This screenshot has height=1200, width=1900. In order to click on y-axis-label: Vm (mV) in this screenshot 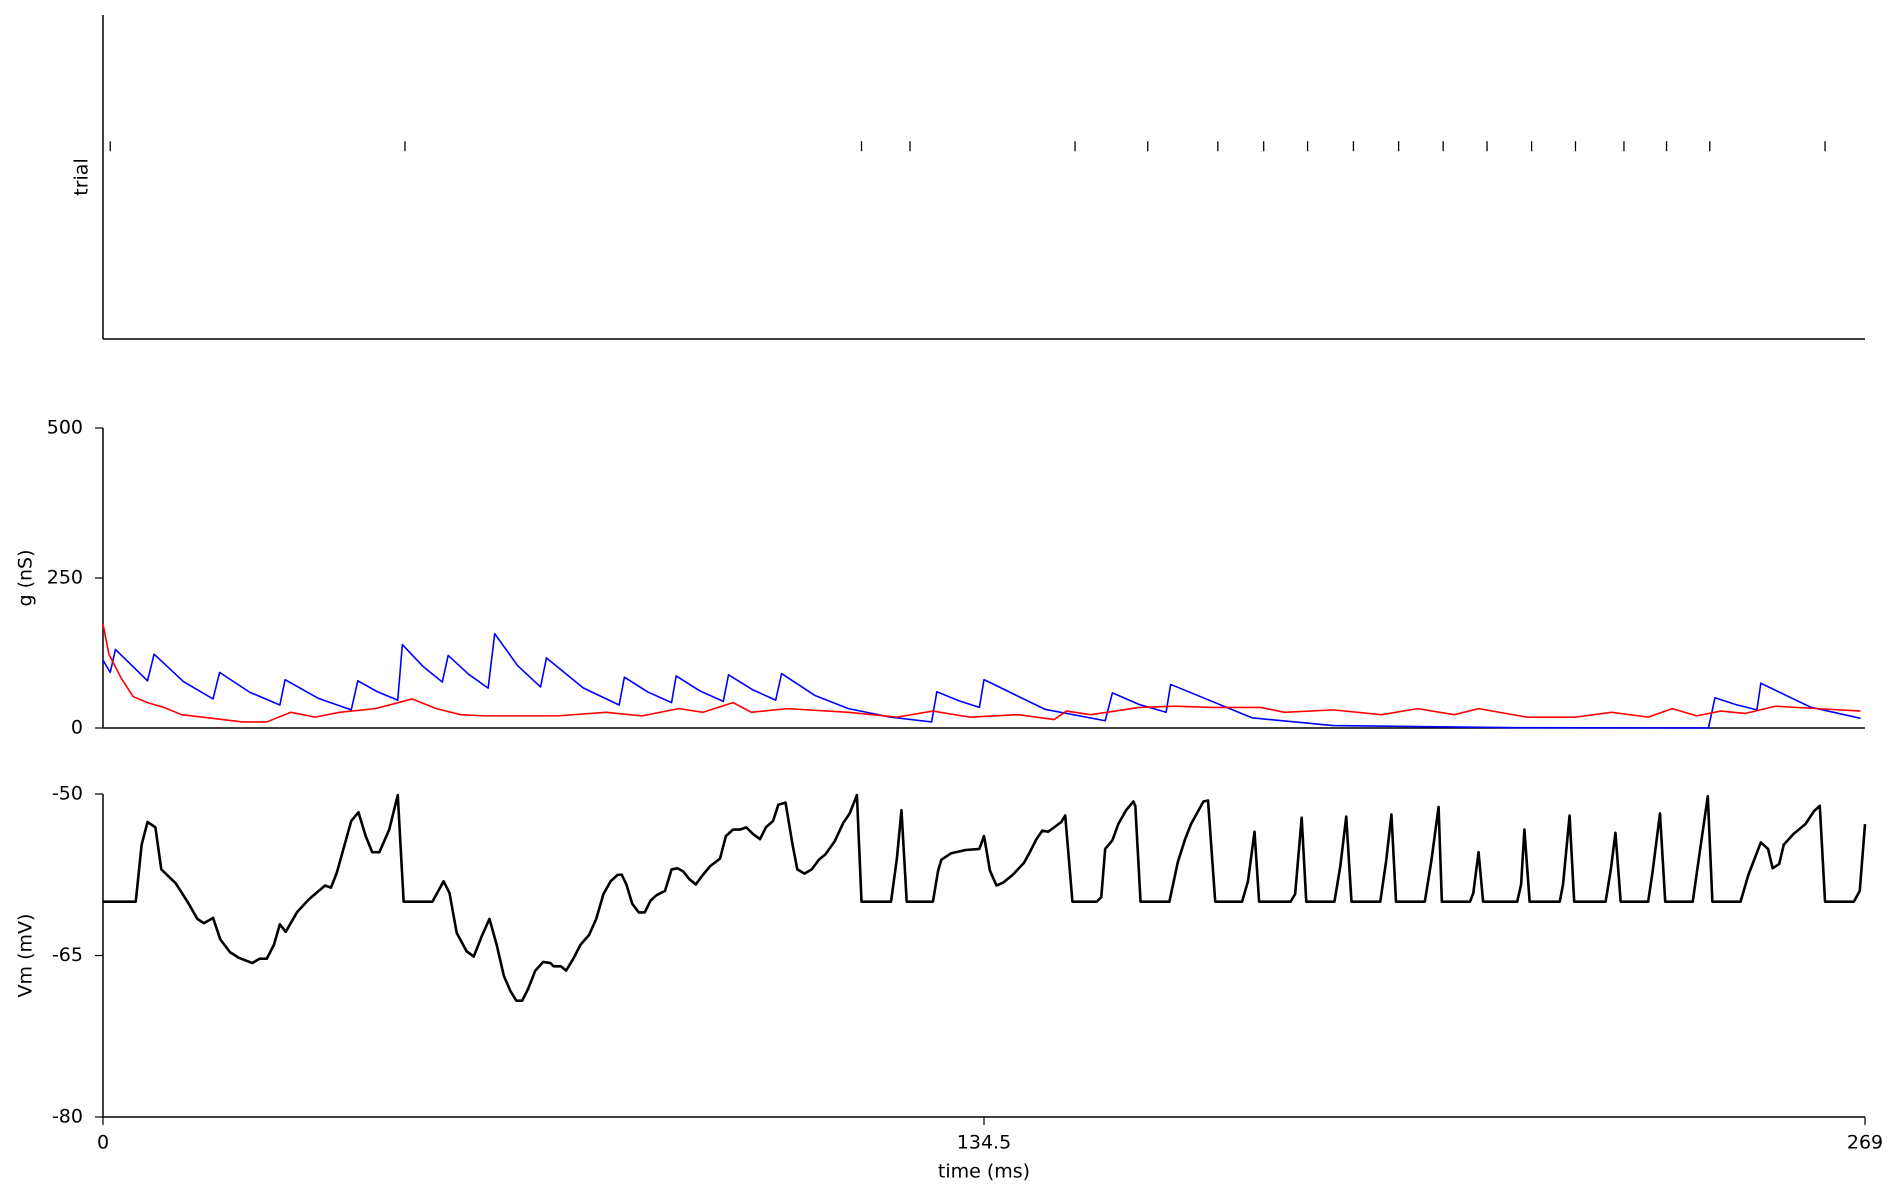, I will do `click(26, 956)`.